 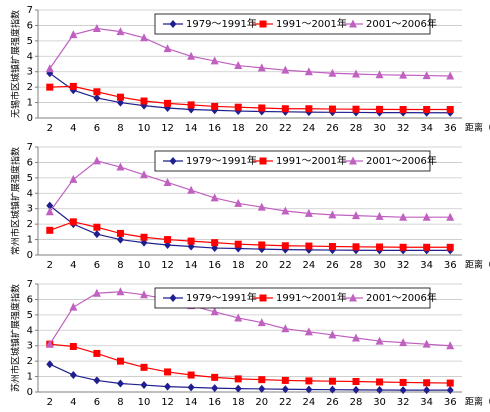 What do you see at coordinates (285, 128) in the screenshot?
I see `x-tick-label: 22` at bounding box center [285, 128].